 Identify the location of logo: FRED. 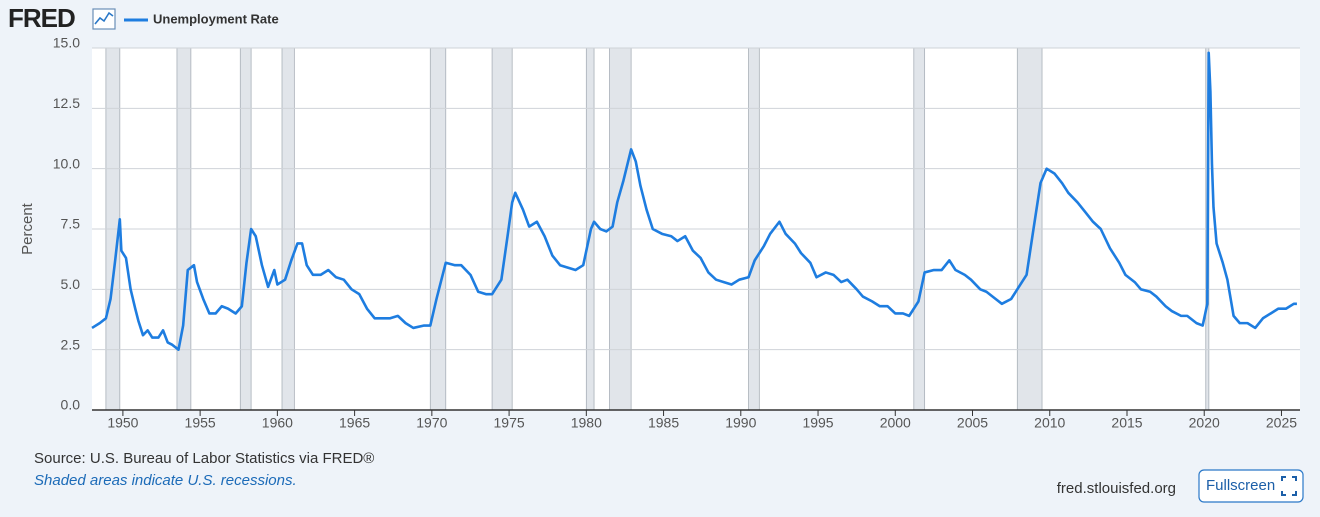
(41, 18).